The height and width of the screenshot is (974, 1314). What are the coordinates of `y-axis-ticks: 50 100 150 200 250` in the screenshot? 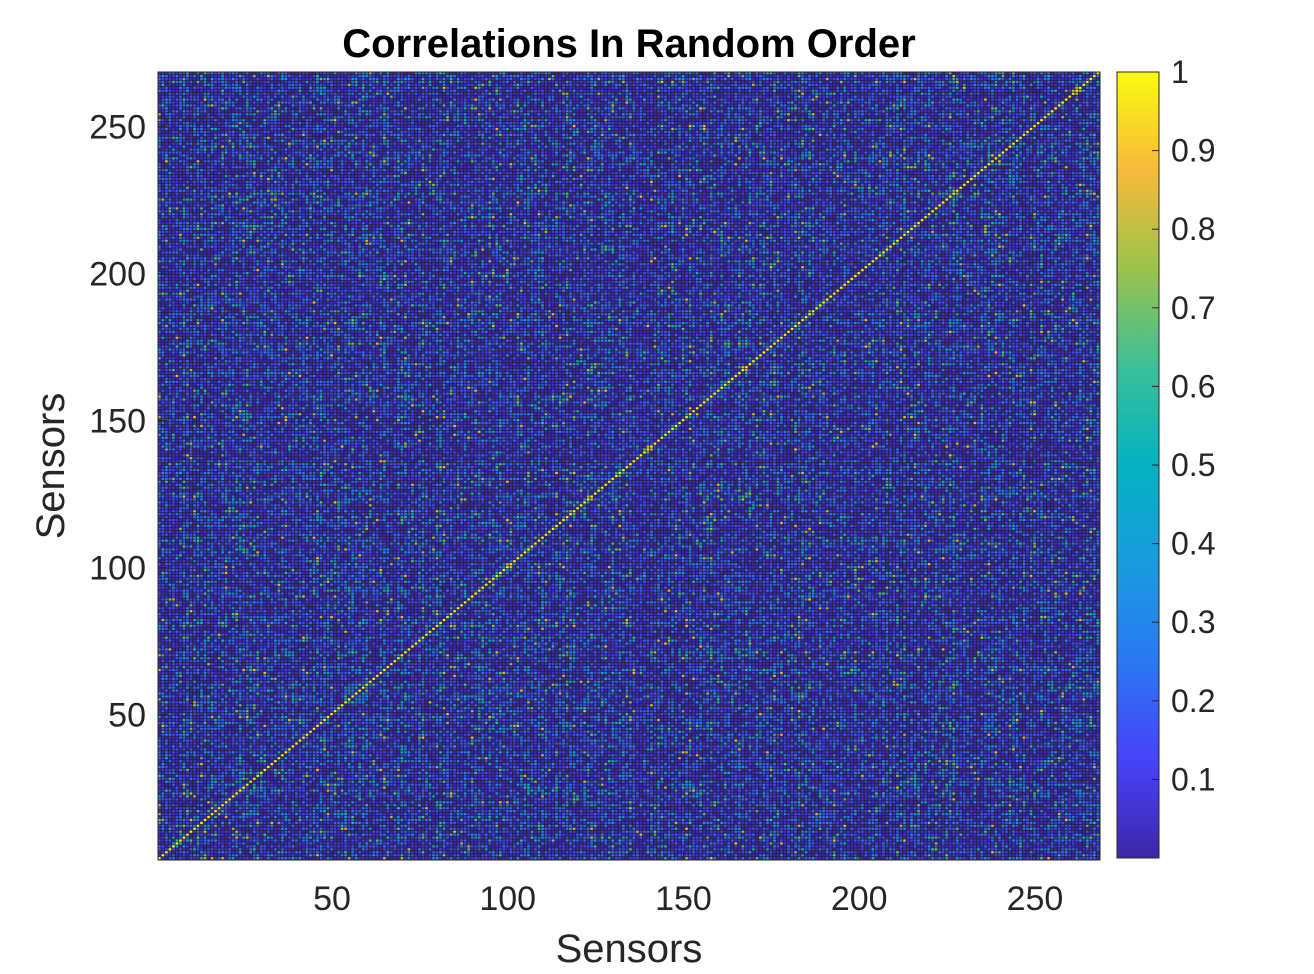 It's located at (128, 421).